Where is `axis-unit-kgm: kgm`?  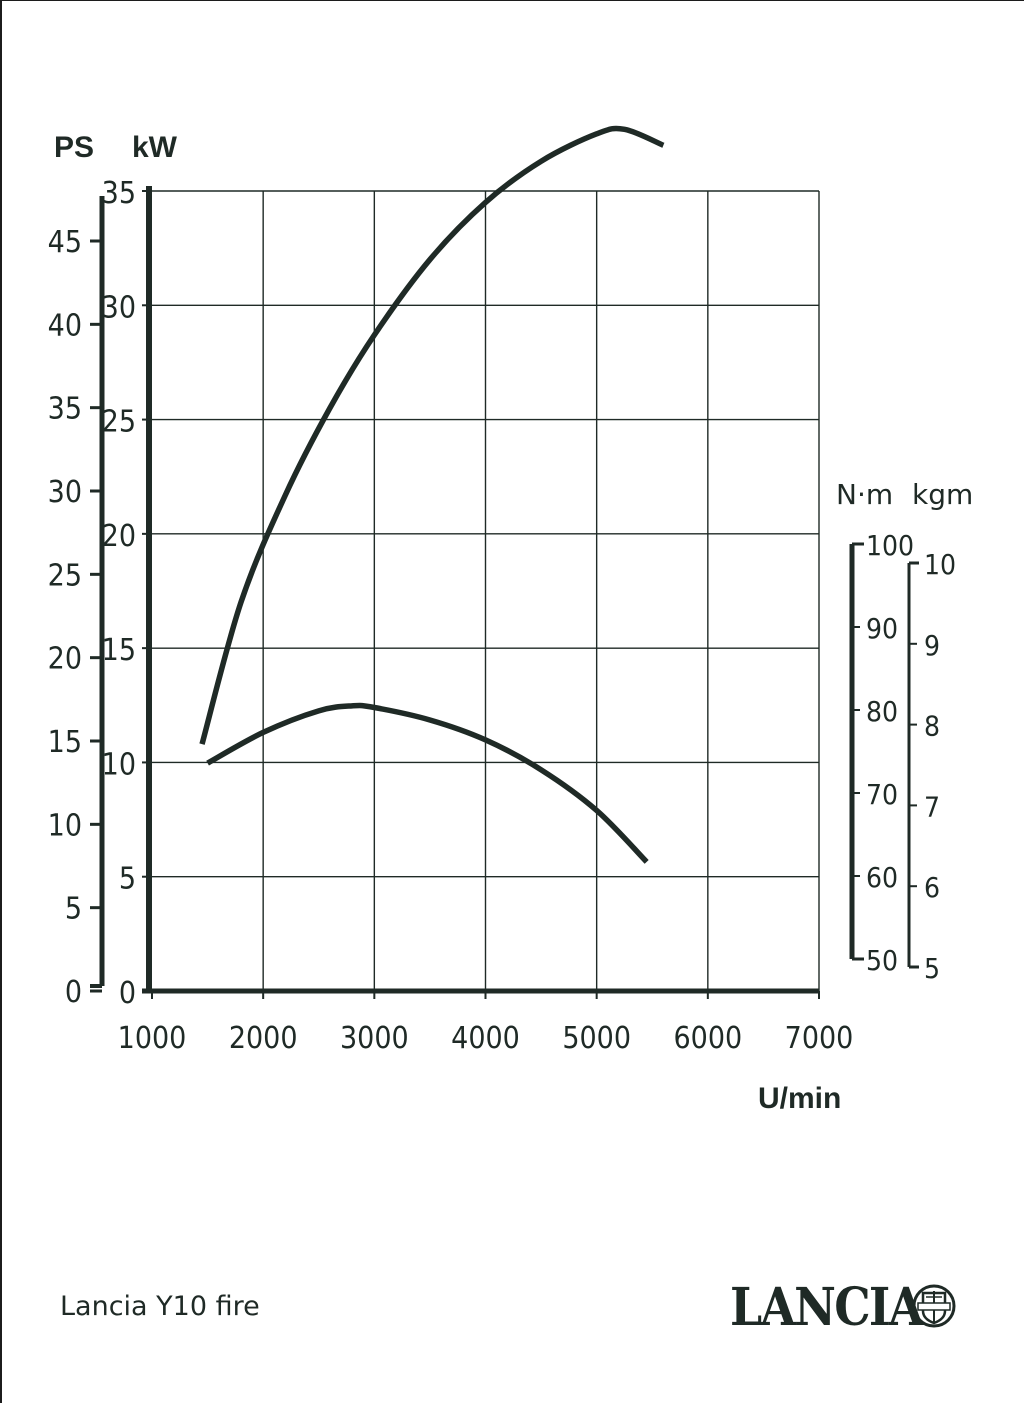
axis-unit-kgm: kgm is located at coordinates (942, 494).